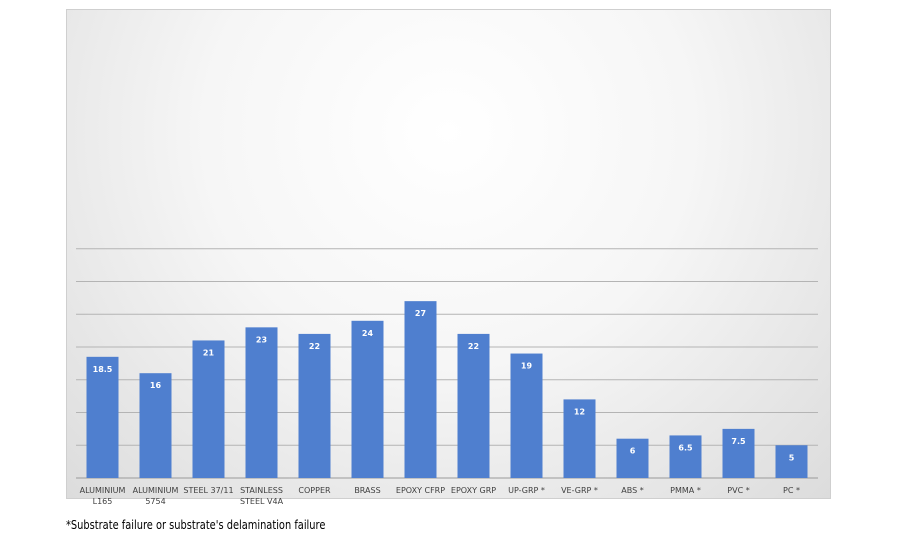 Image resolution: width=900 pixels, height=550 pixels. Describe the element at coordinates (792, 457) in the screenshot. I see `data-label: 5` at that location.